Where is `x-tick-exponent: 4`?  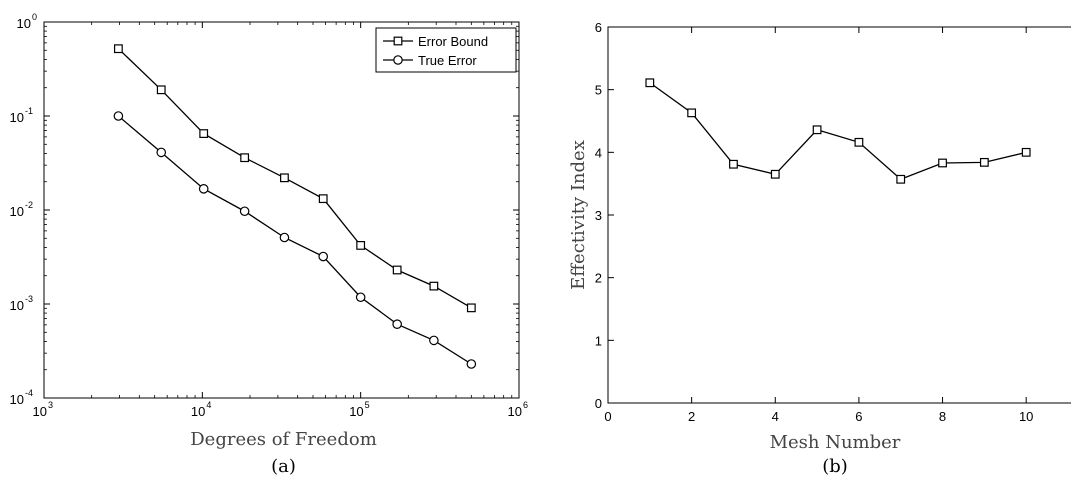
x-tick-exponent: 4 is located at coordinates (208, 405).